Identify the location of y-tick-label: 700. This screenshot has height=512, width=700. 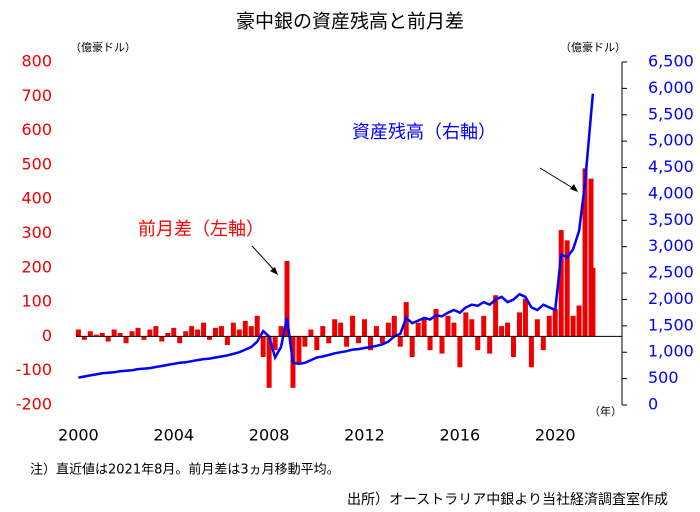
(36, 95).